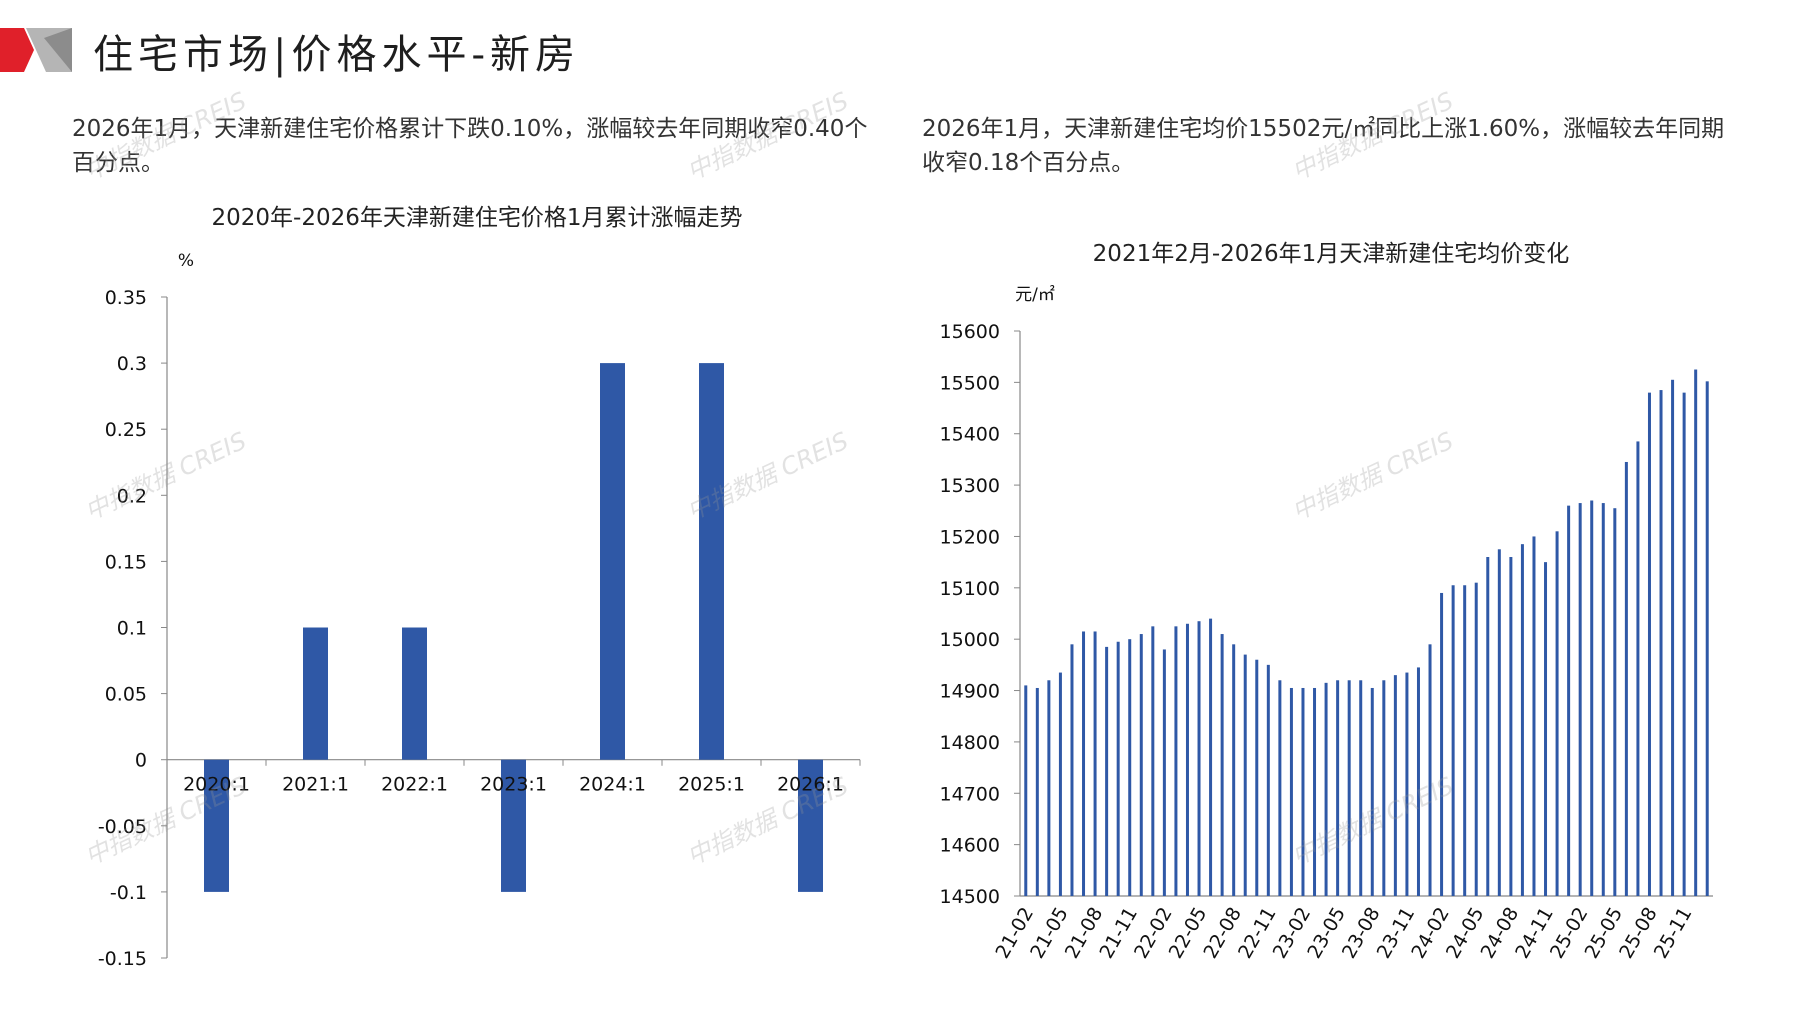  I want to click on chart-1-y-tick-label: 0, so click(141, 761).